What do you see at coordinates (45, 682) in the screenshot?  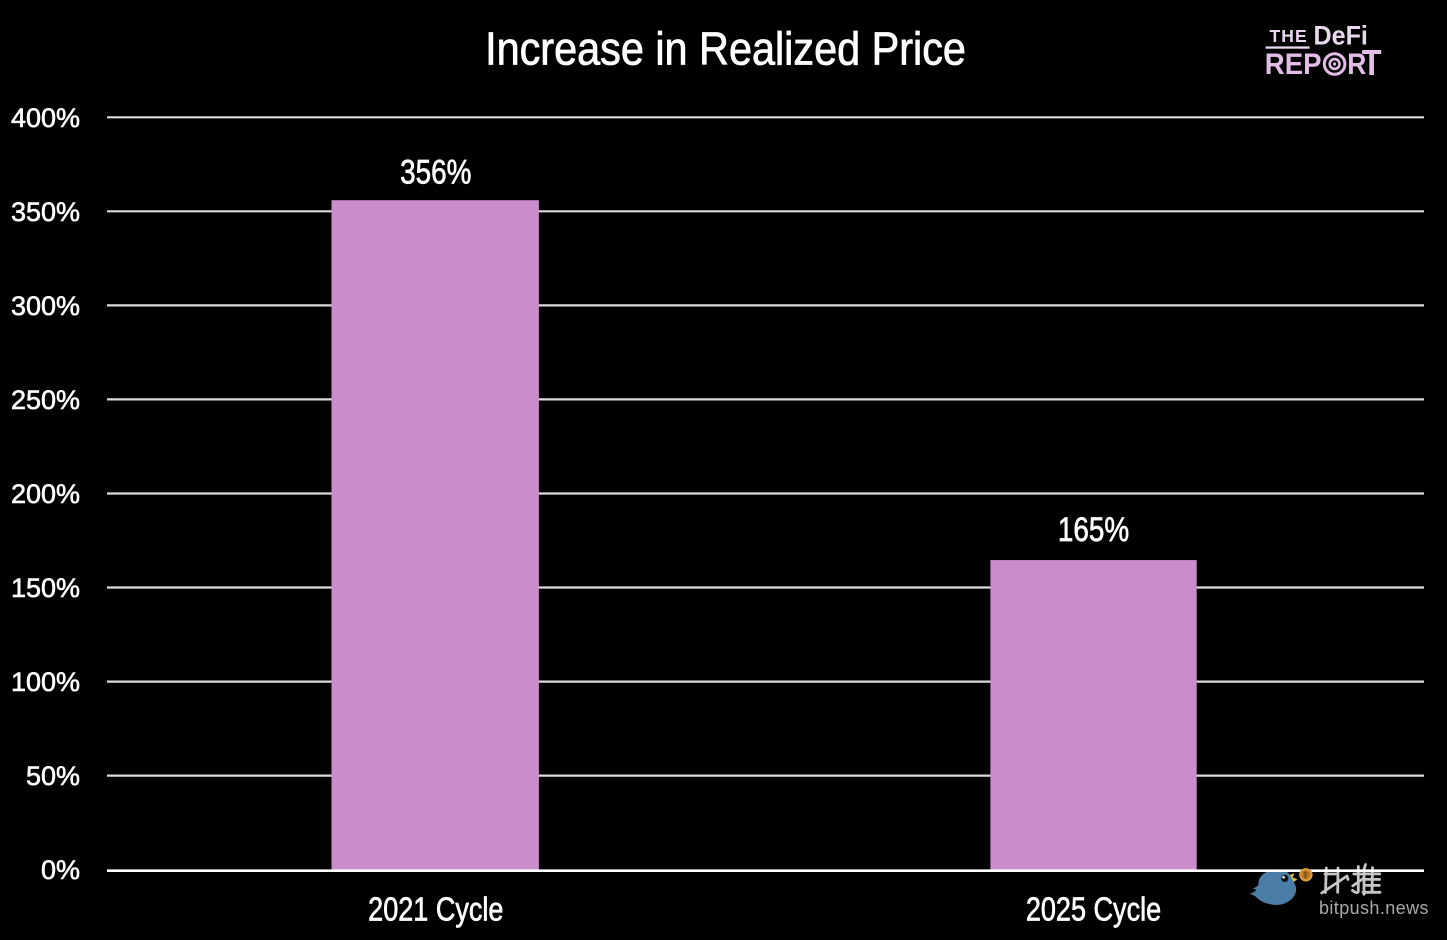 I see `svg-text: 100%` at bounding box center [45, 682].